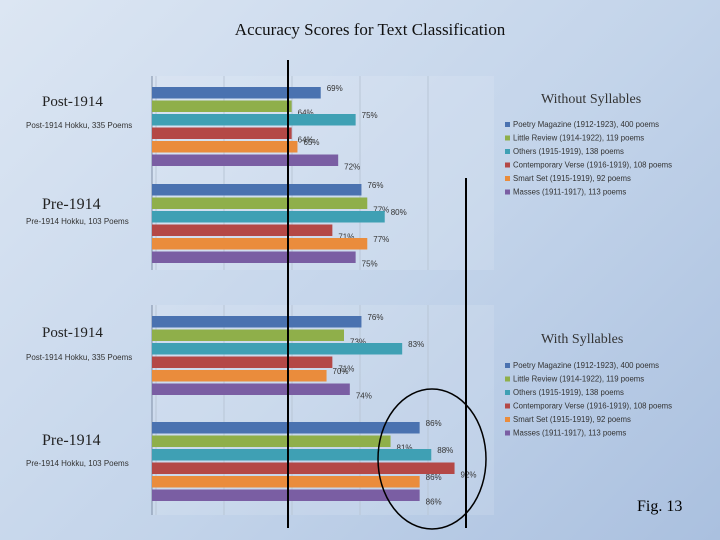 This screenshot has height=540, width=720. Describe the element at coordinates (469, 475) in the screenshot. I see `data-label: 92%` at that location.